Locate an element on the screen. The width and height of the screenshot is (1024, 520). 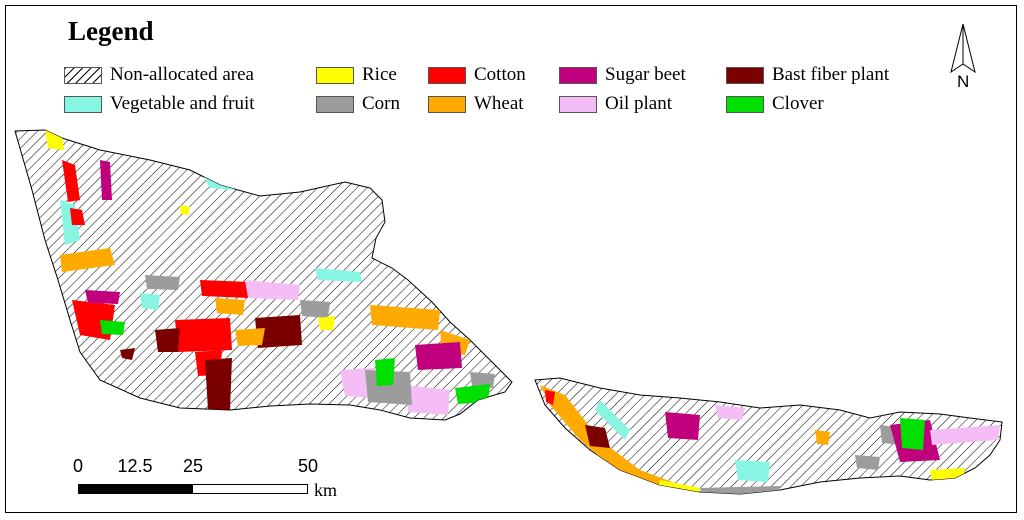
scale-bar-fill is located at coordinates (136, 489).